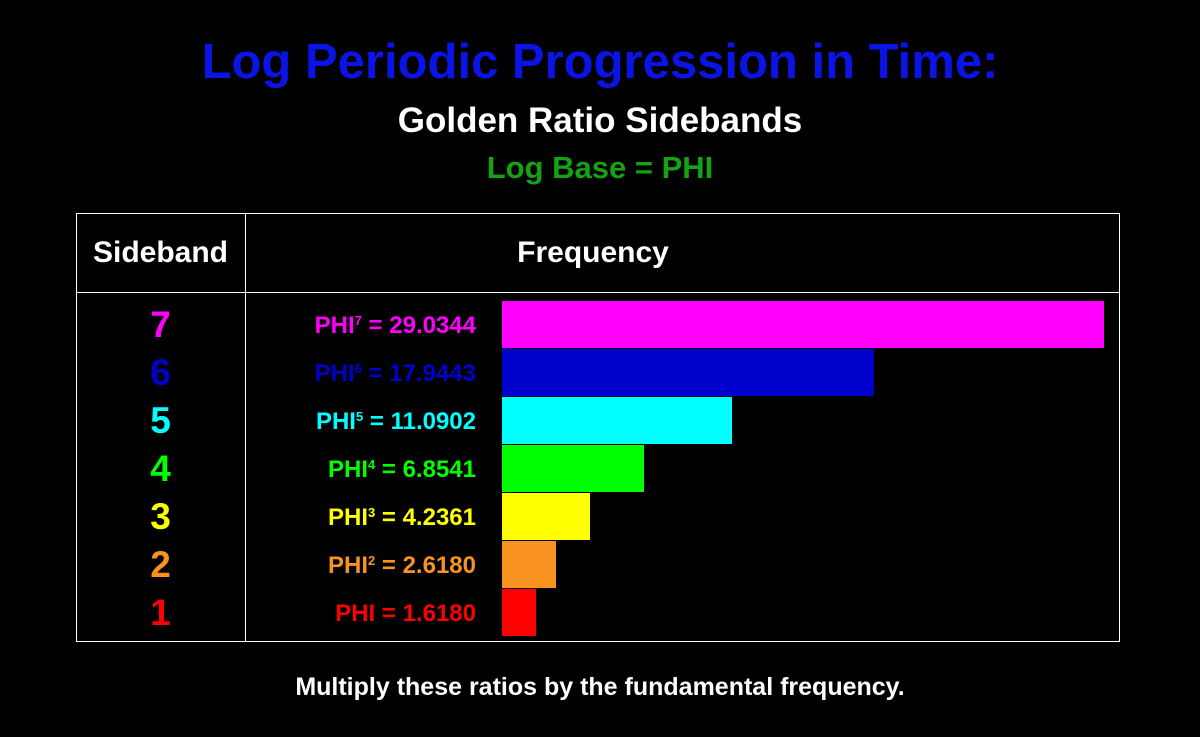  Describe the element at coordinates (372, 560) in the screenshot. I see `label-exponent: 2` at that location.